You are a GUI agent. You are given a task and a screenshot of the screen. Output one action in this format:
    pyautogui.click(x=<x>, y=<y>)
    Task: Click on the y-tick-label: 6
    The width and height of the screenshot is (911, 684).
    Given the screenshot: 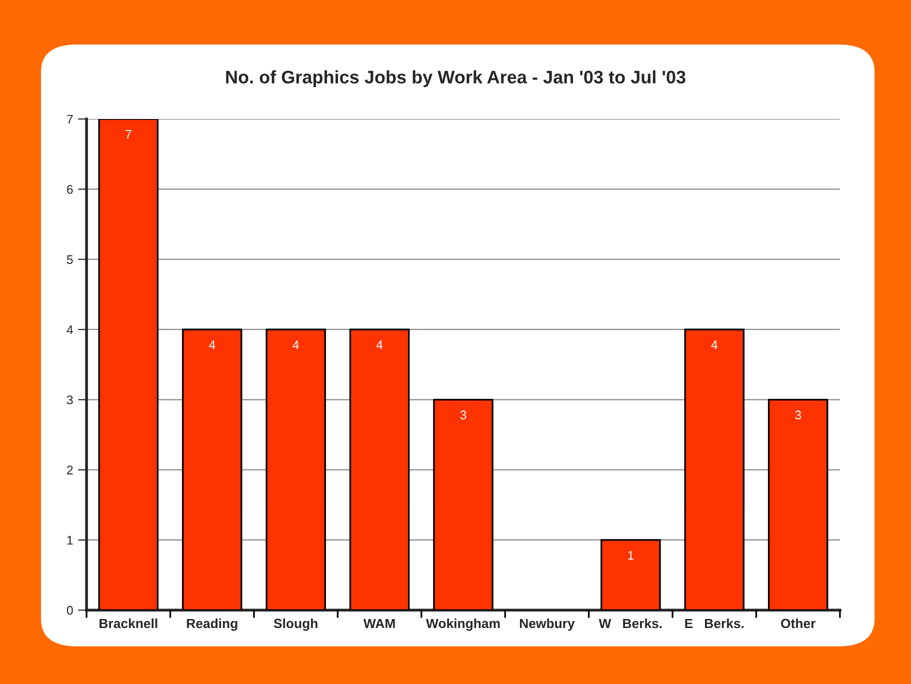 What is the action you would take?
    pyautogui.click(x=70, y=189)
    